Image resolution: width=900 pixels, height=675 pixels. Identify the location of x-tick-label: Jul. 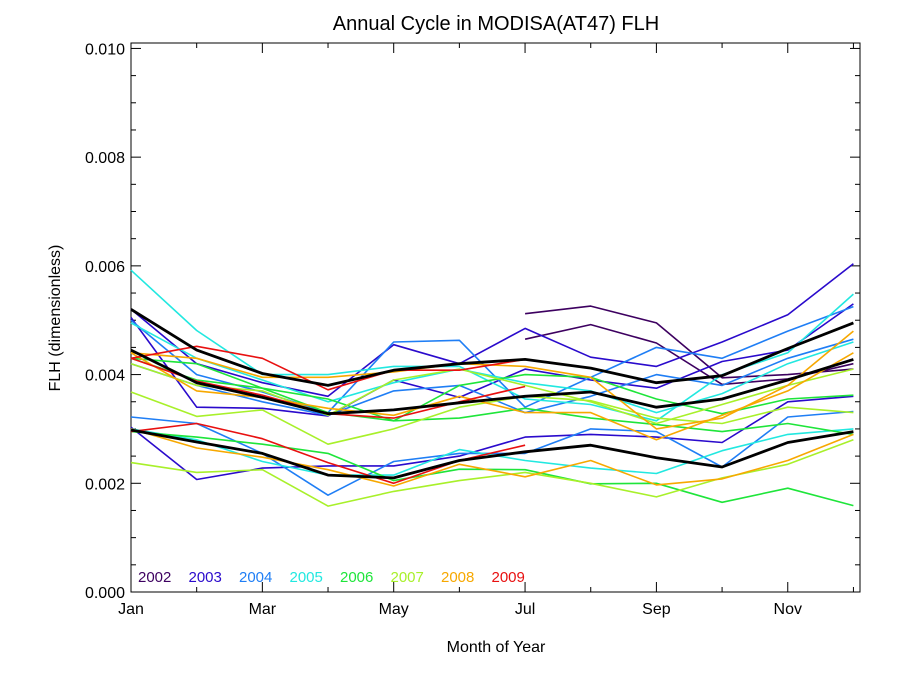
(525, 609).